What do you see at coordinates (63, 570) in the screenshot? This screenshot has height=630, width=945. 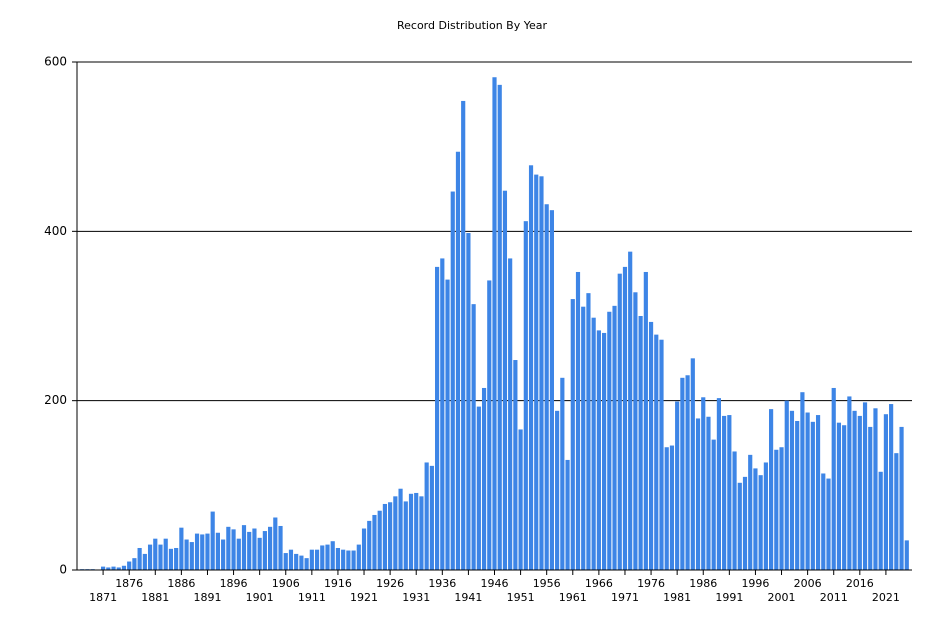 I see `y-tick-label: 0` at bounding box center [63, 570].